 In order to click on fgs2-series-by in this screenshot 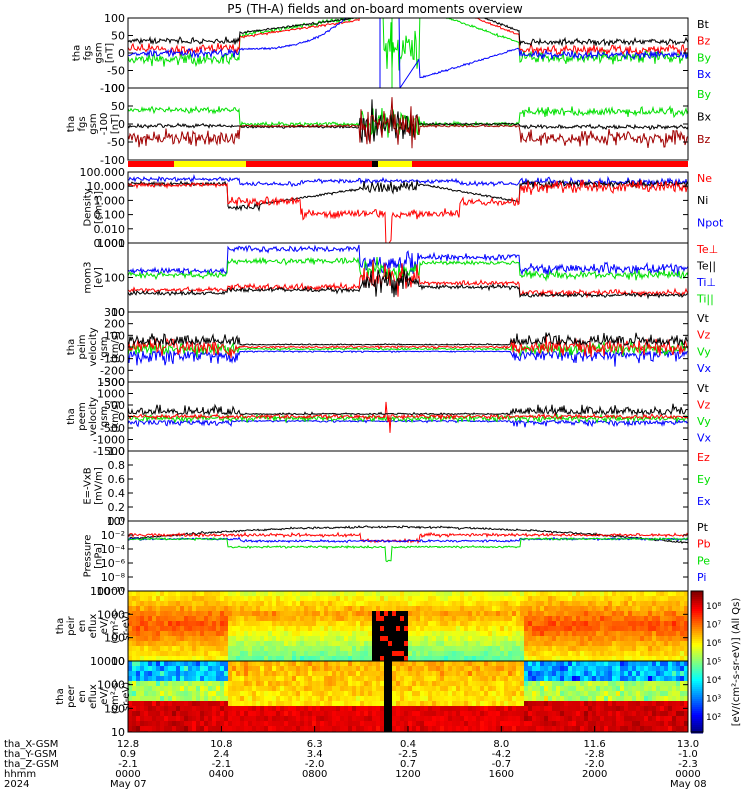, I will do `click(408, 121)`.